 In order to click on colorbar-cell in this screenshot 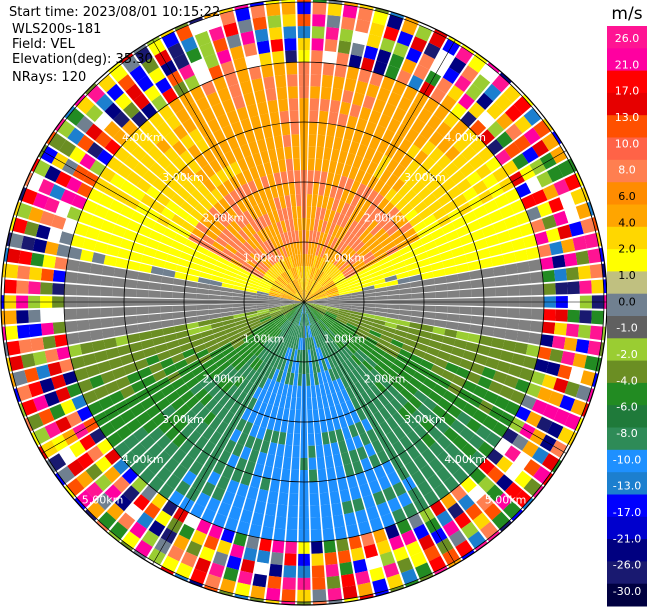, I will do `click(627, 550)`.